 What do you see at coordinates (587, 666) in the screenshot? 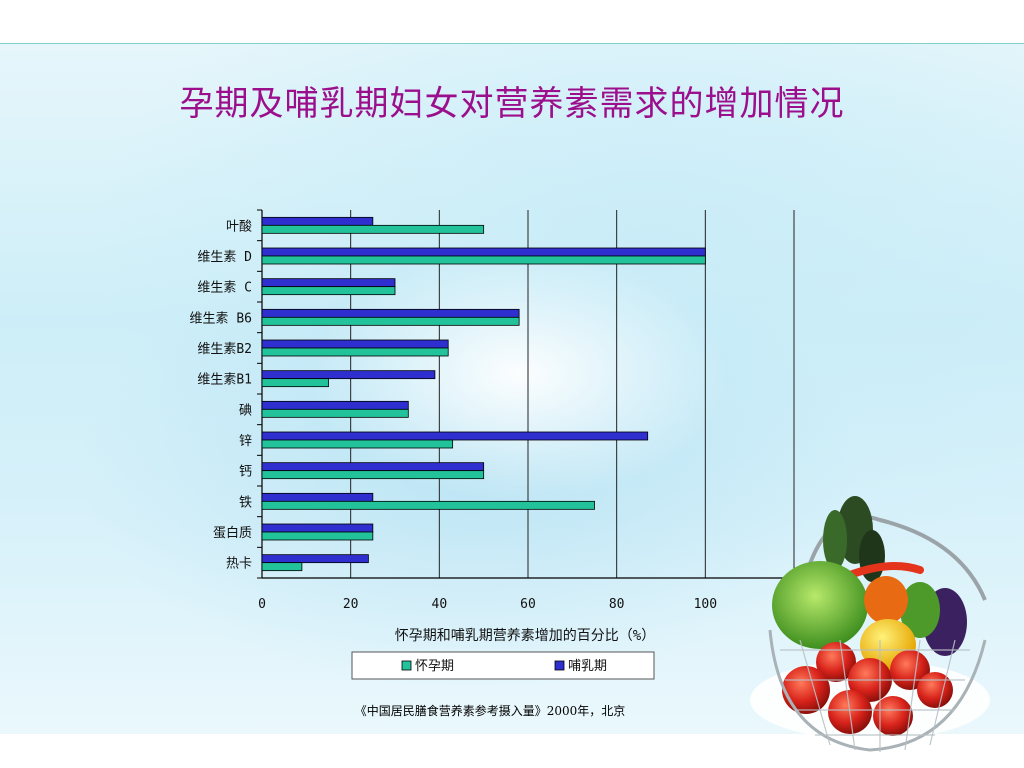
I see `legend-label-lactation: 哺乳期` at bounding box center [587, 666].